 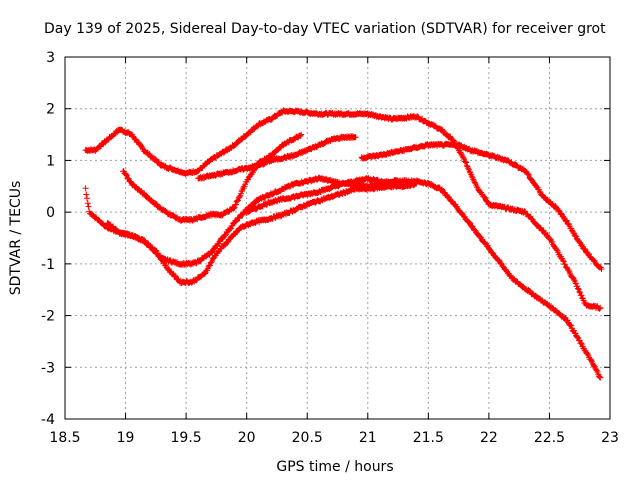 What do you see at coordinates (16, 238) in the screenshot?
I see `y-axis-label: SDTVAR / TECUs` at bounding box center [16, 238].